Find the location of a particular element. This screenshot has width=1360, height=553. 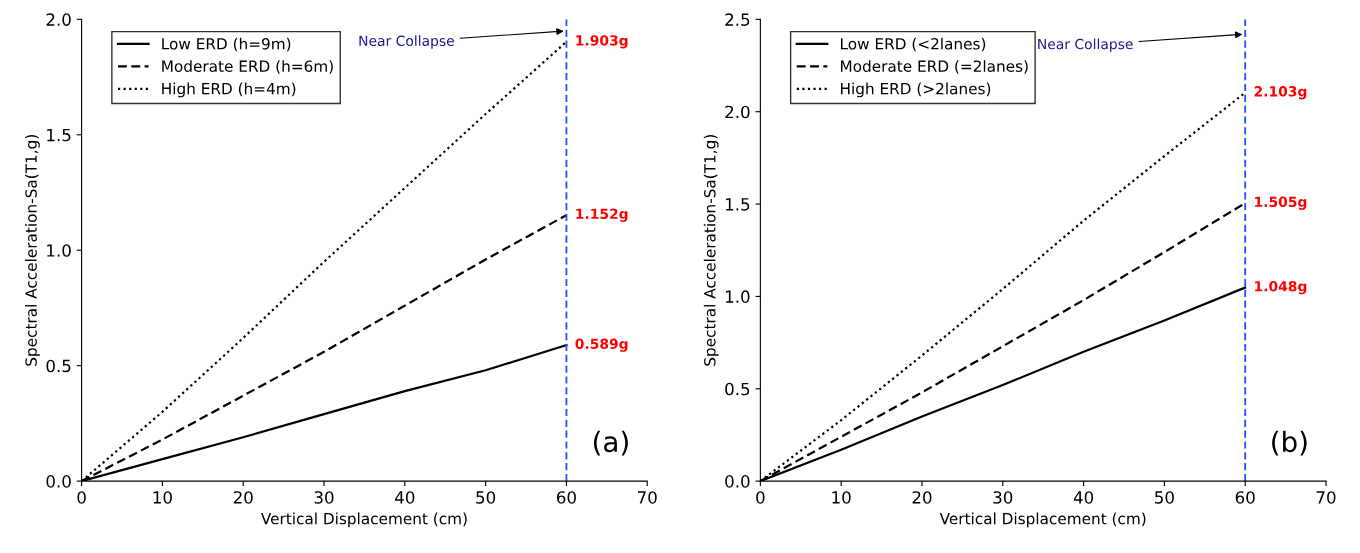

data-label: 2.103g is located at coordinates (1280, 93).